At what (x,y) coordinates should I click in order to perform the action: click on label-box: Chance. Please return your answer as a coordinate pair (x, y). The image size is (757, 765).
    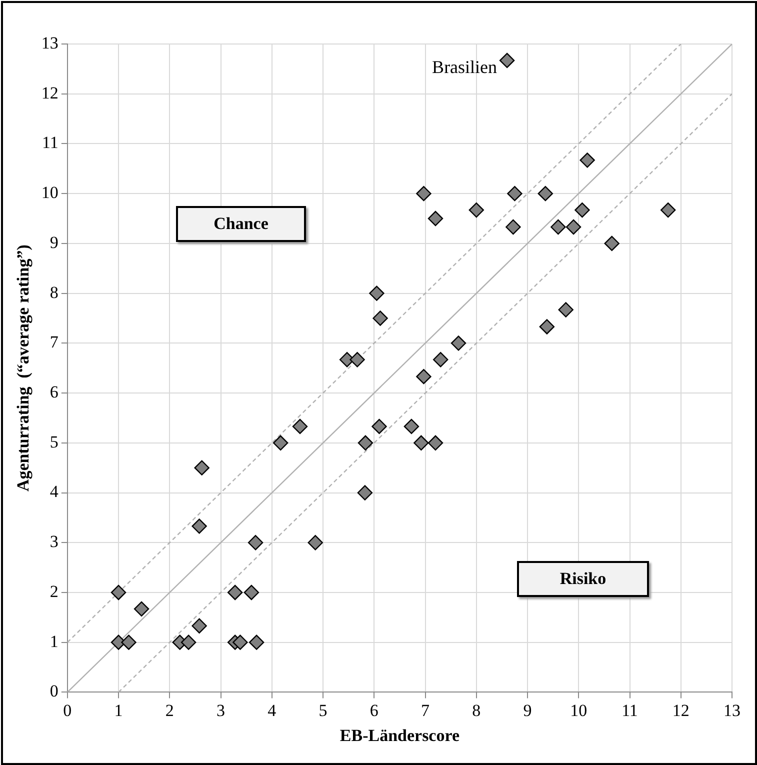
    Looking at the image, I should click on (241, 224).